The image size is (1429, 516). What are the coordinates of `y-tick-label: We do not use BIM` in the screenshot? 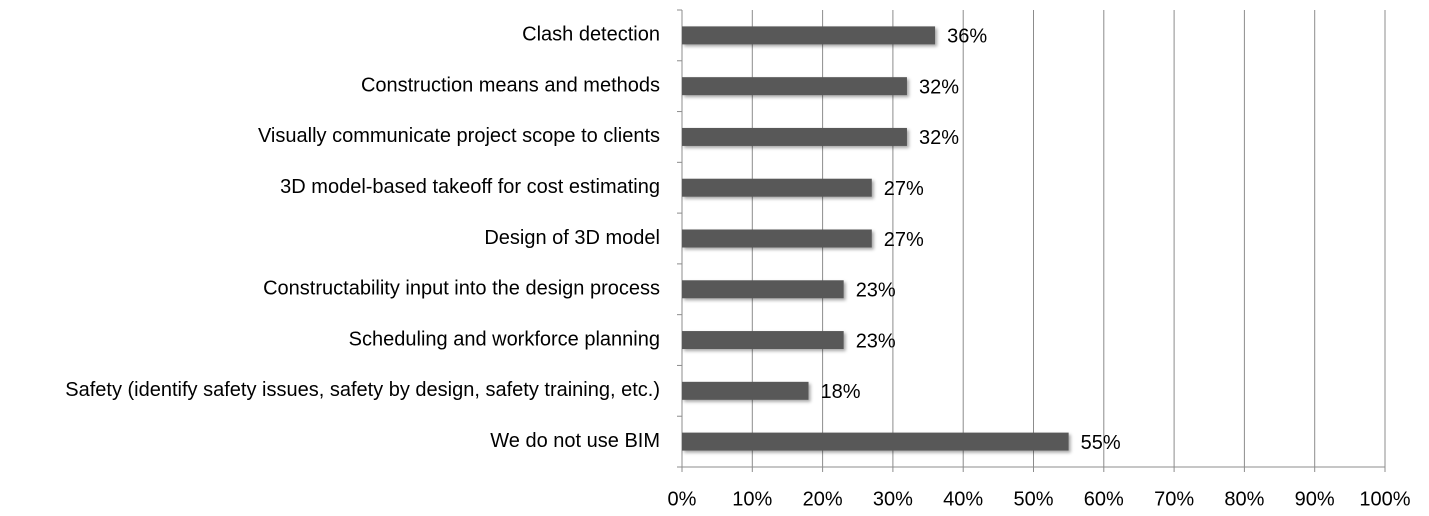 It's located at (575, 441).